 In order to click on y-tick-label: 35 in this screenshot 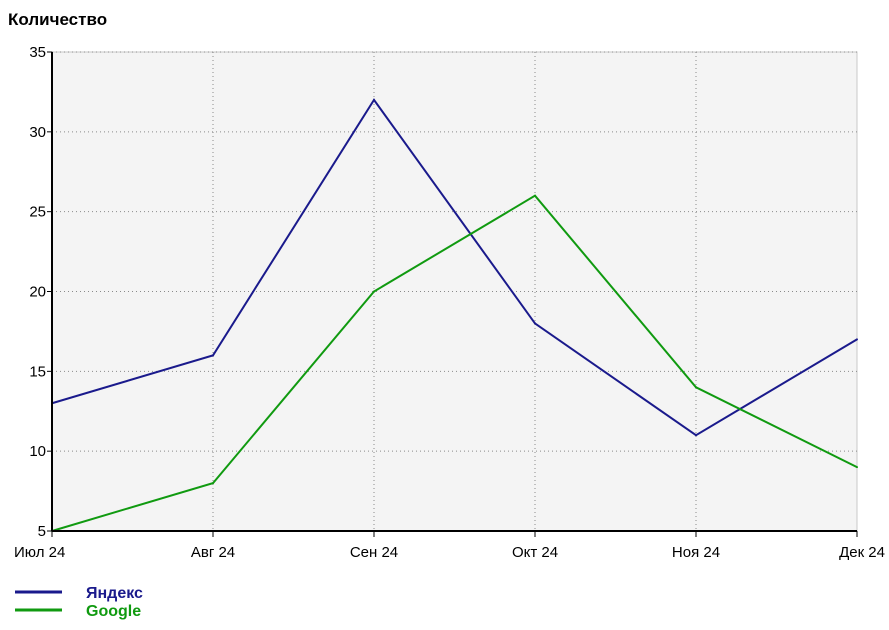, I will do `click(37, 52)`.